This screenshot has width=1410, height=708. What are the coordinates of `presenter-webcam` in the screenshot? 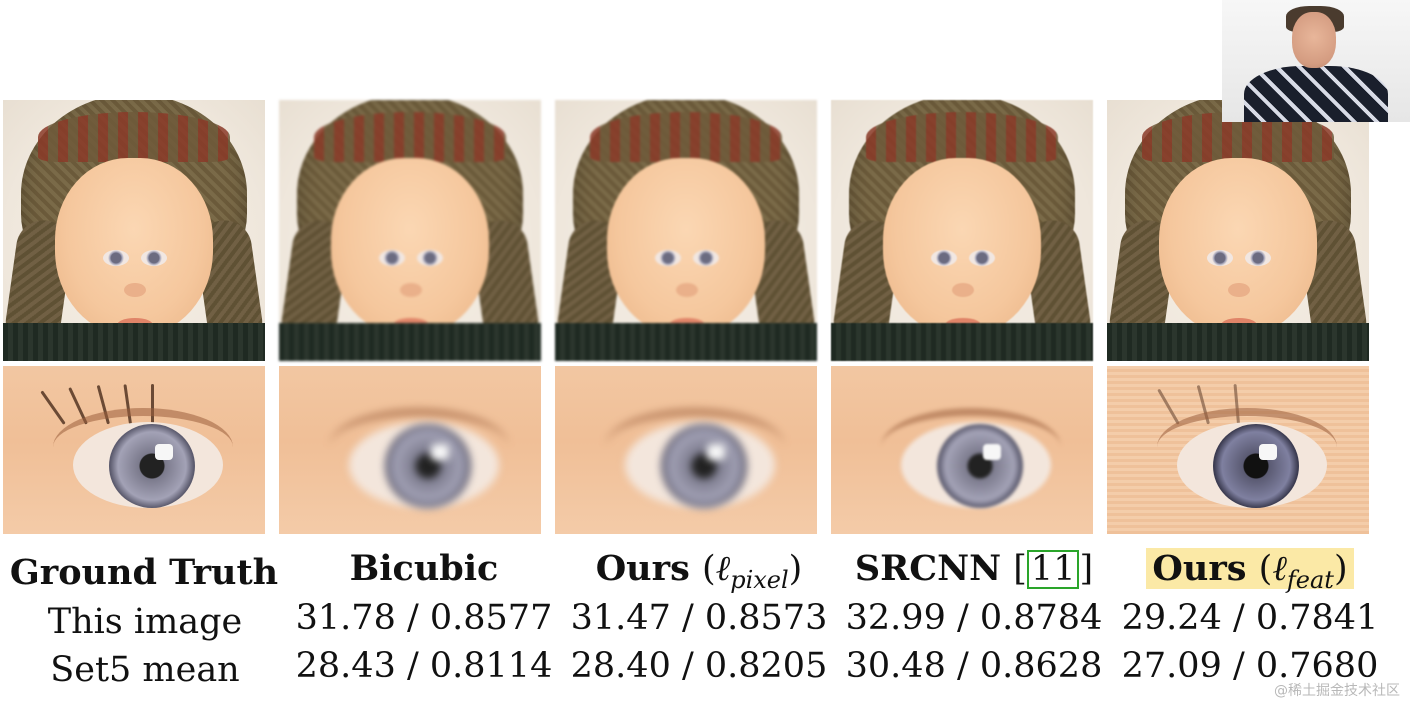 It's located at (1316, 61).